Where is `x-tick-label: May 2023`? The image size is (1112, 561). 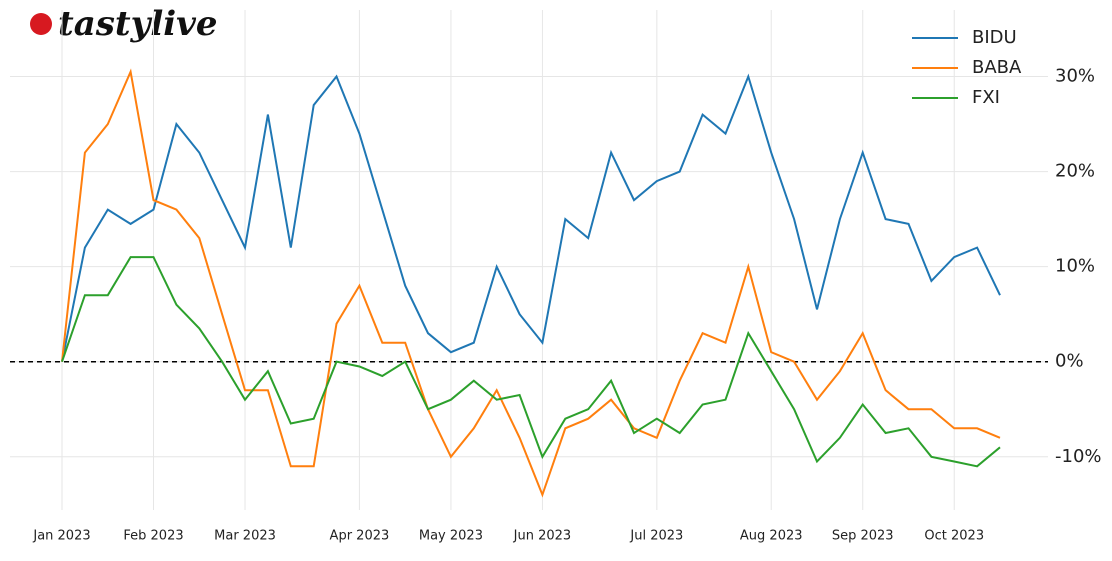 x-tick-label: May 2023 is located at coordinates (451, 536).